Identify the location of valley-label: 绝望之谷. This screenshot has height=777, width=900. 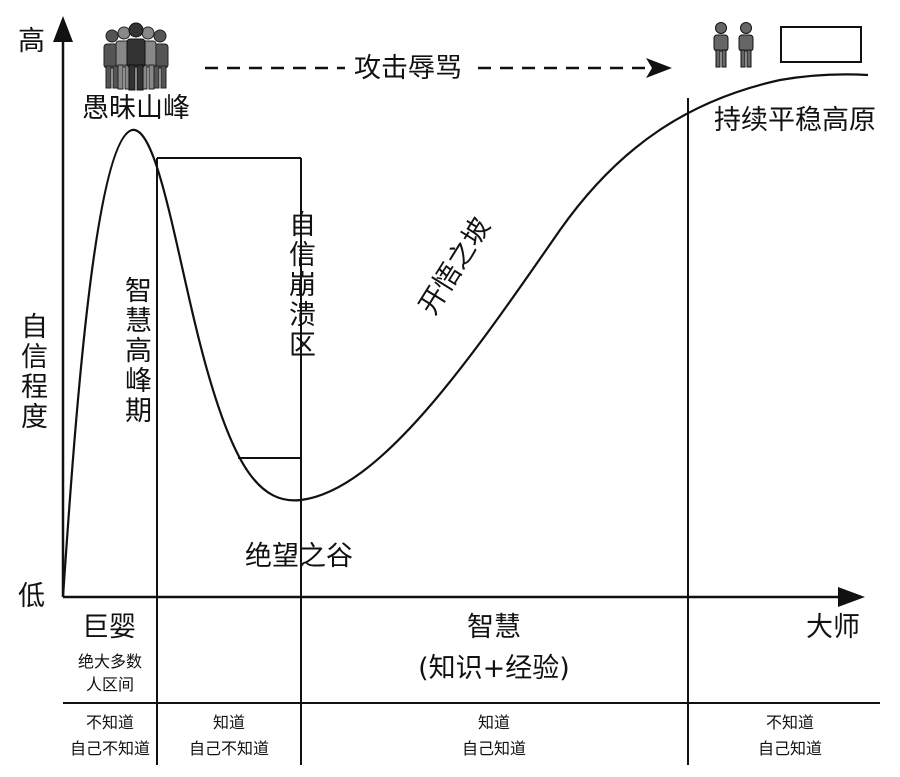
(299, 556).